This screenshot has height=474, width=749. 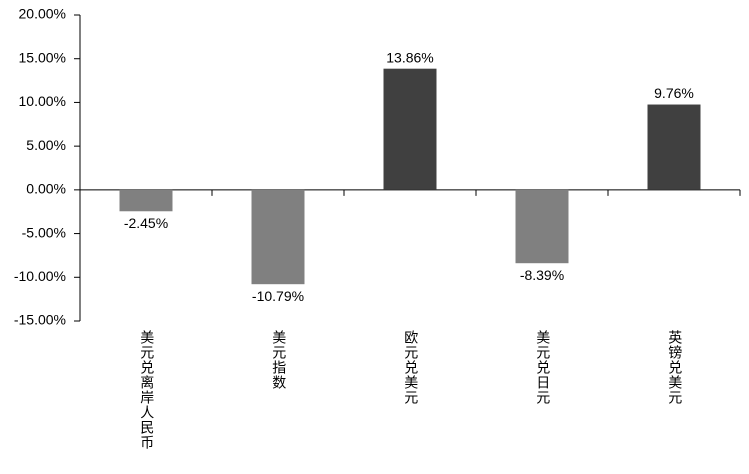 I want to click on value-label: 9.76%, so click(x=674, y=93).